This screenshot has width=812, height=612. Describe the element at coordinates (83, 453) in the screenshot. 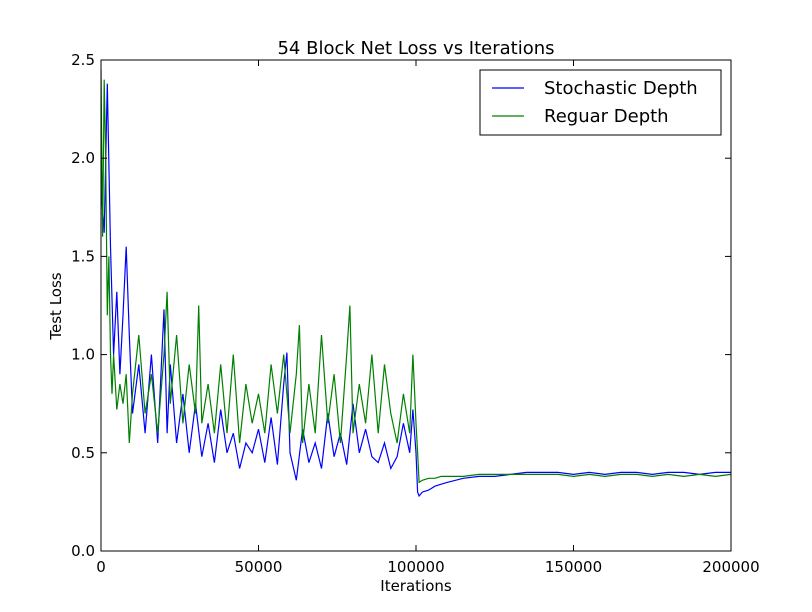

I see `y-tick-label: 0.5` at that location.